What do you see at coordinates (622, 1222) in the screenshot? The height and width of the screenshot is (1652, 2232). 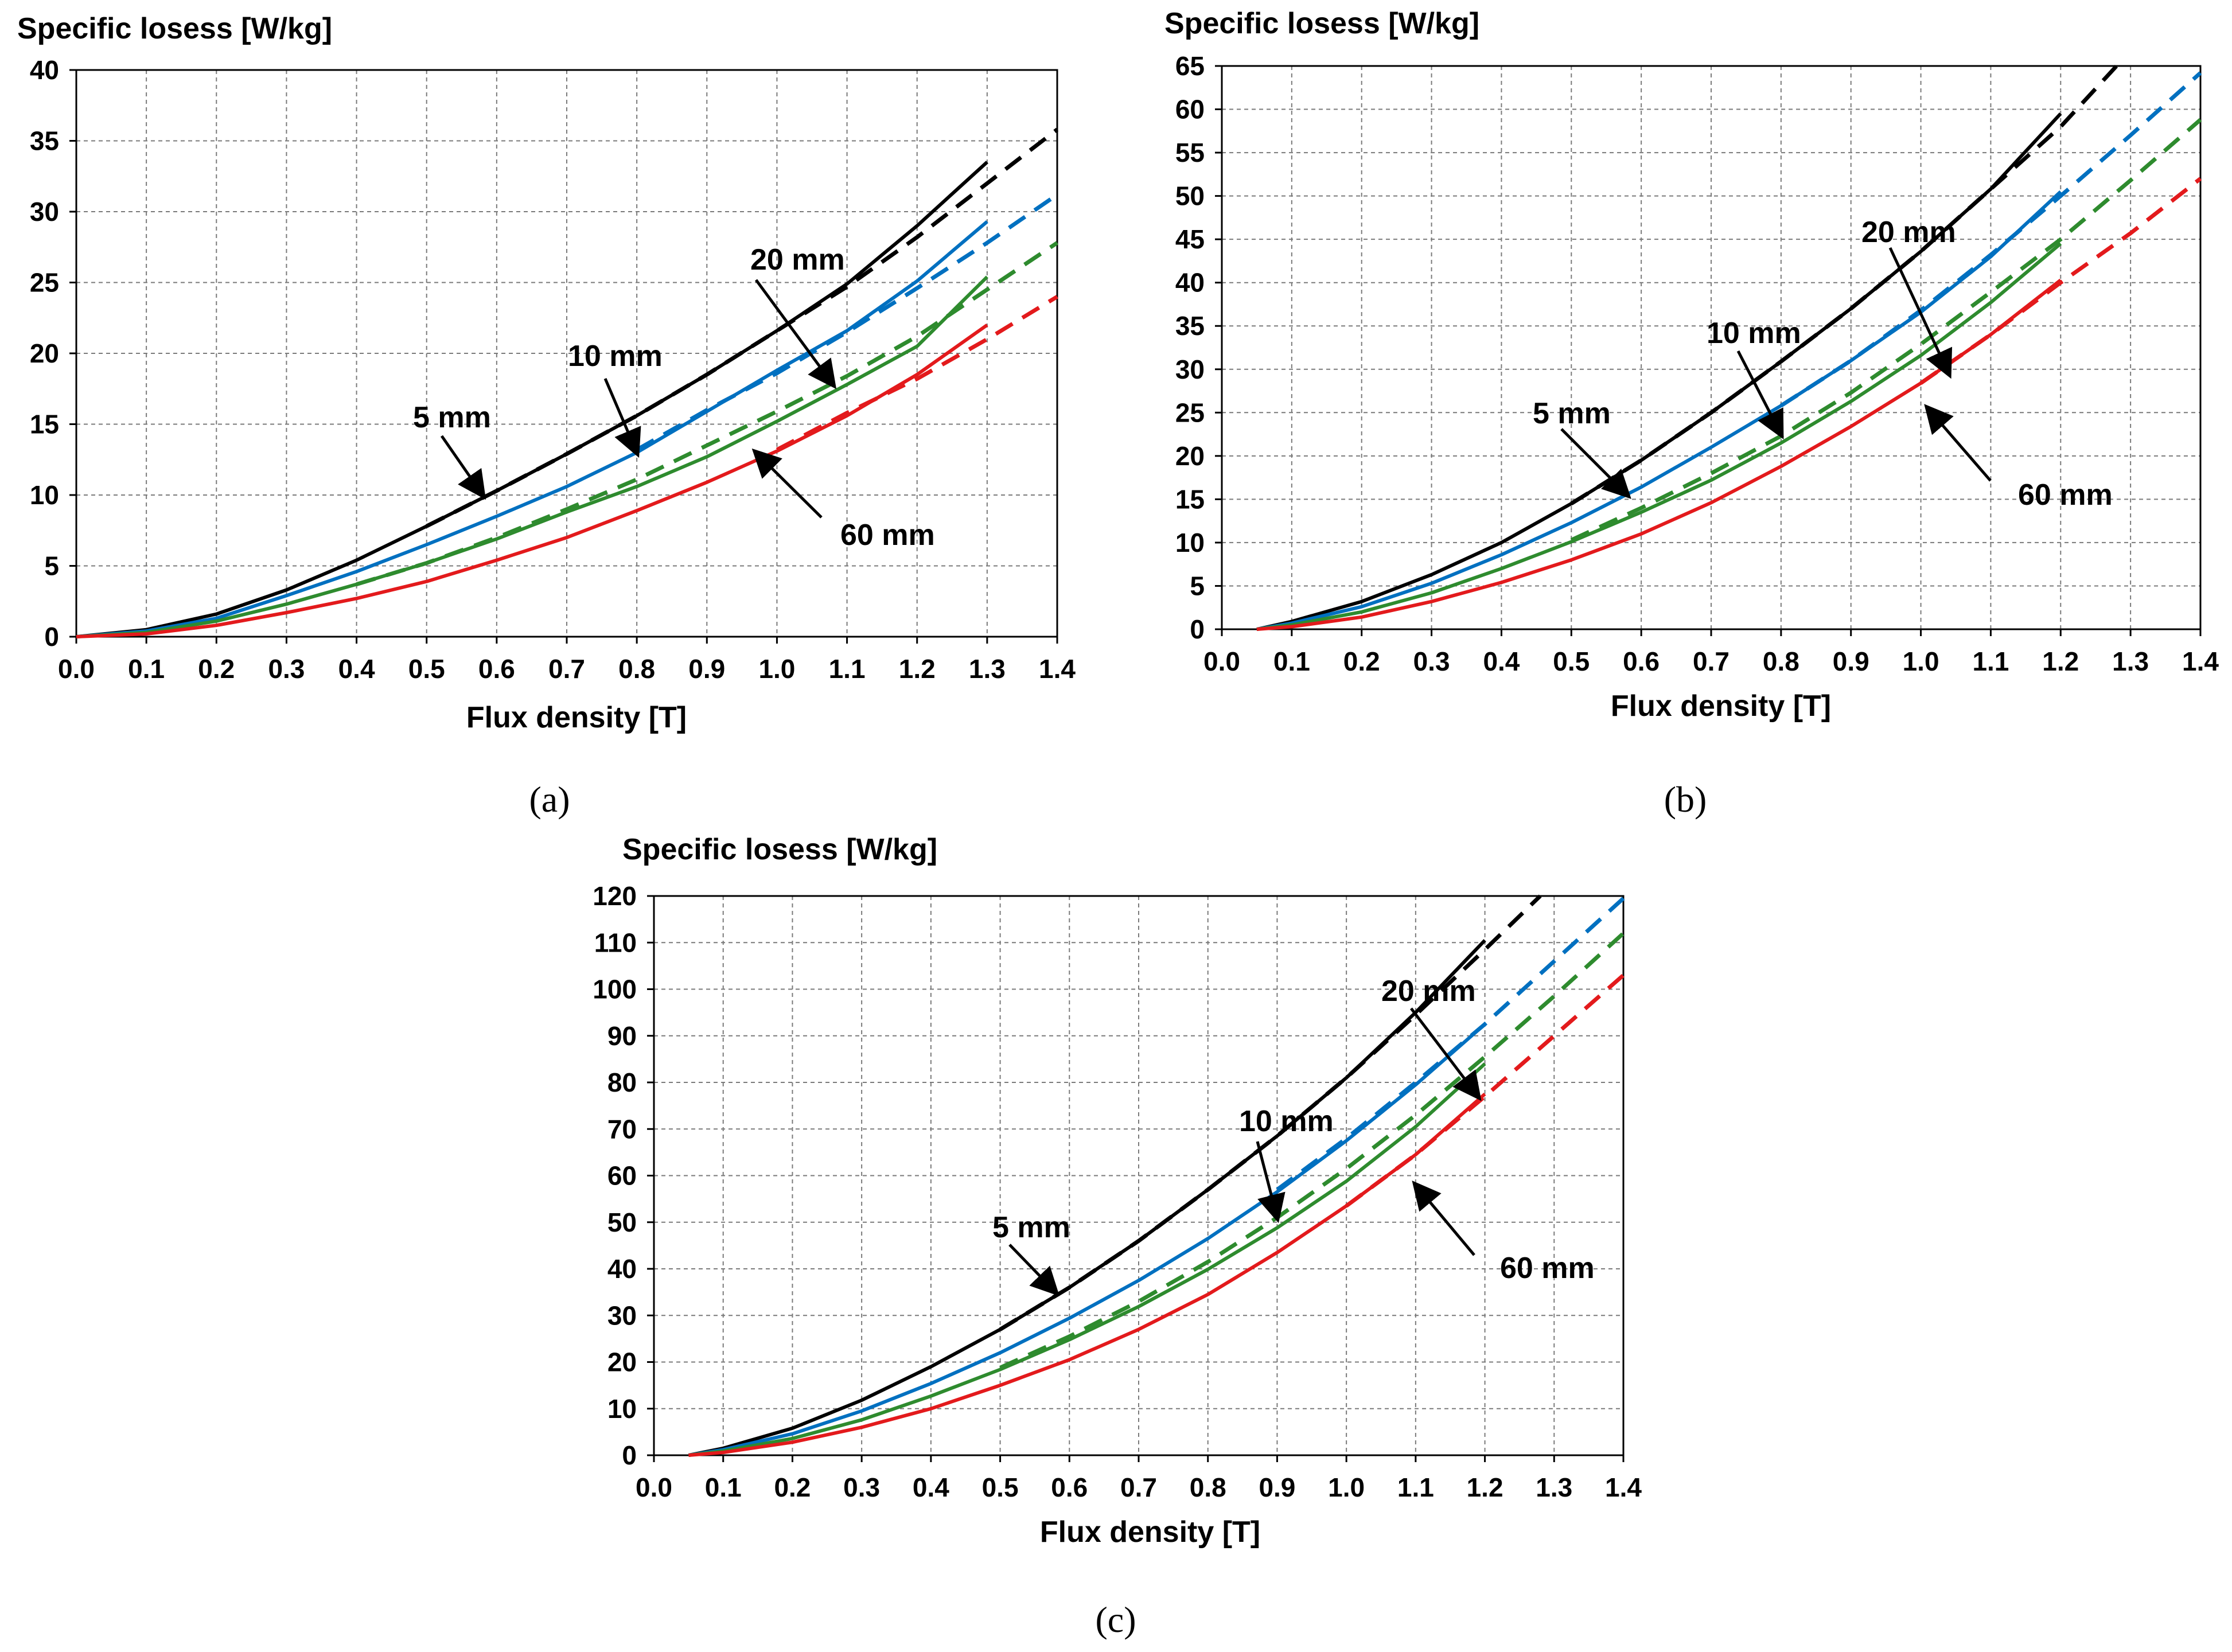 I see `y-tick-label: 50` at bounding box center [622, 1222].